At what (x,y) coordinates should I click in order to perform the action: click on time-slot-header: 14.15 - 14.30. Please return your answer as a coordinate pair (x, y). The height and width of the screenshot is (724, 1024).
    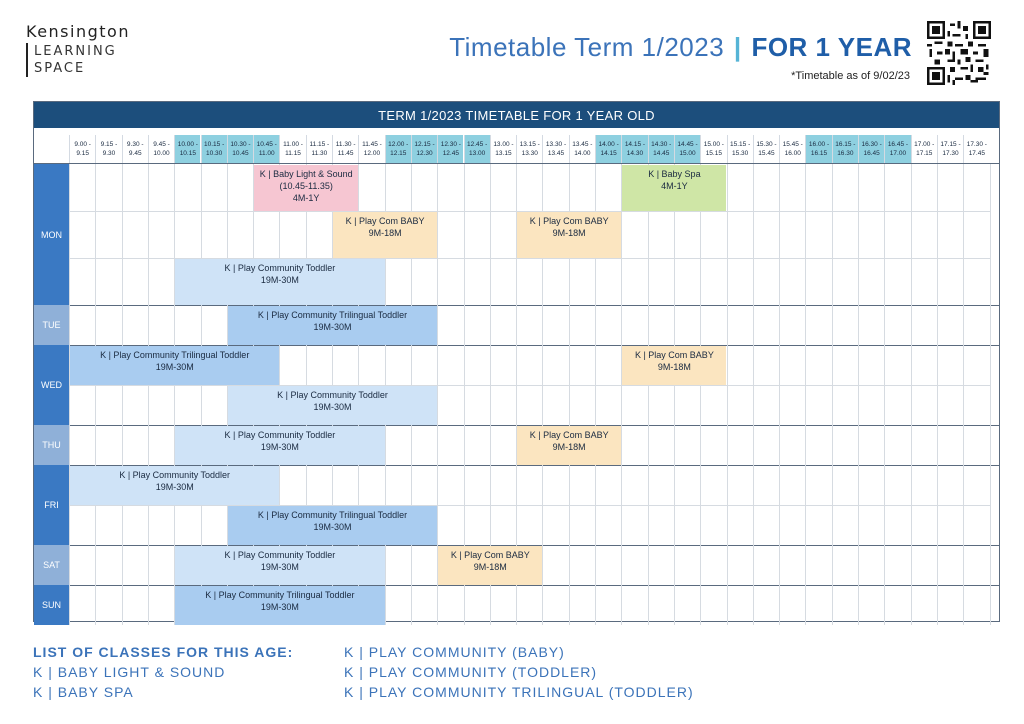
    Looking at the image, I should click on (634, 149).